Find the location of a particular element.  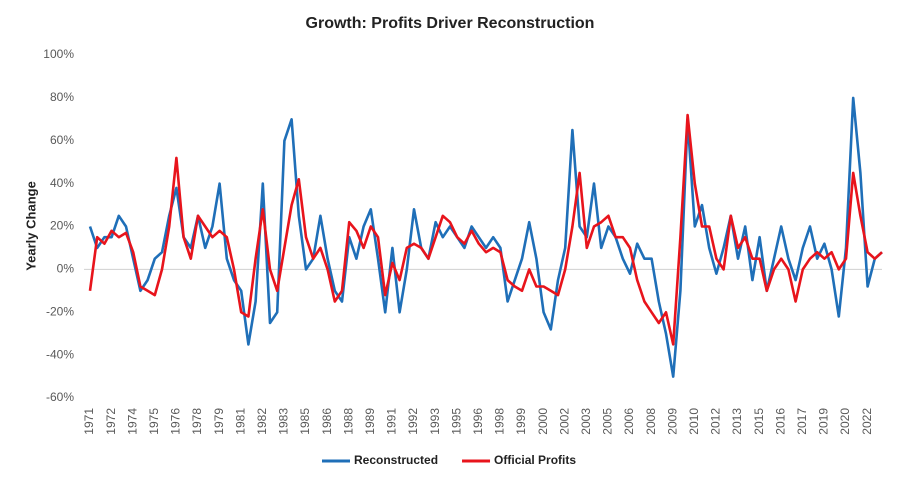

x-tick-label: 1999 is located at coordinates (521, 421).